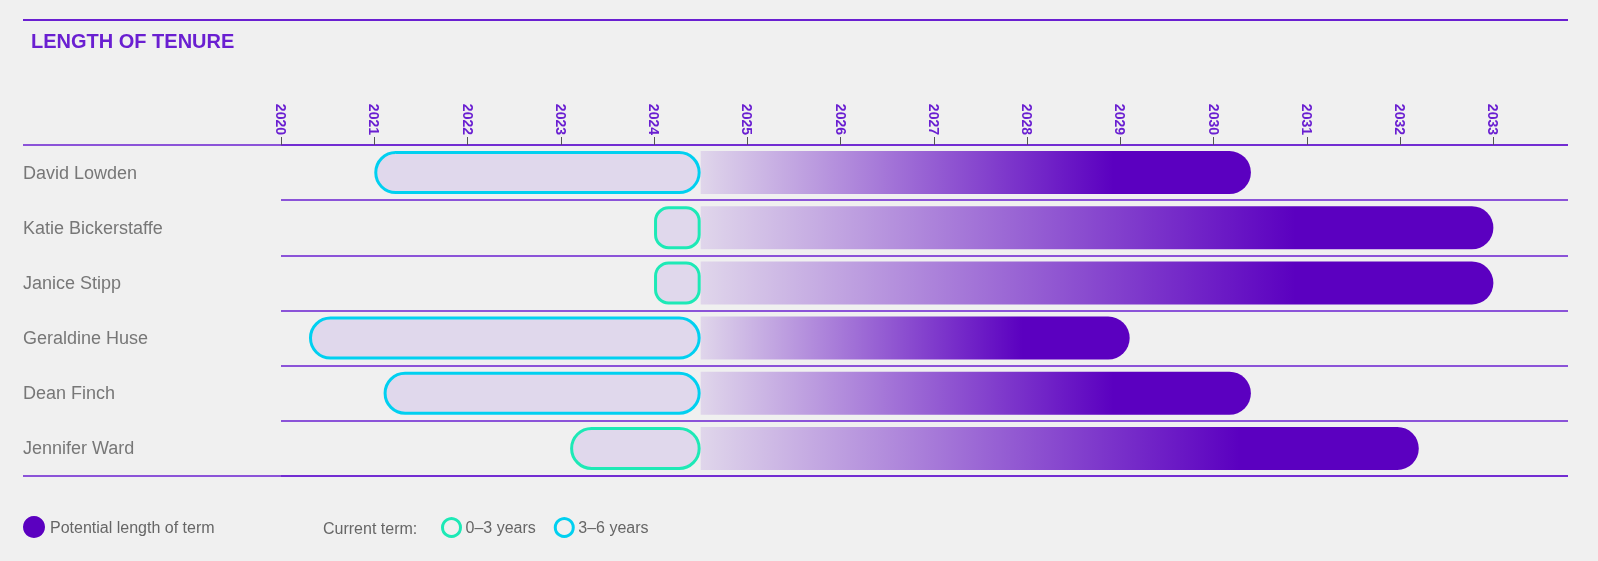 Image resolution: width=1598 pixels, height=561 pixels. Describe the element at coordinates (933, 119) in the screenshot. I see `x-tick-label: 2027` at that location.